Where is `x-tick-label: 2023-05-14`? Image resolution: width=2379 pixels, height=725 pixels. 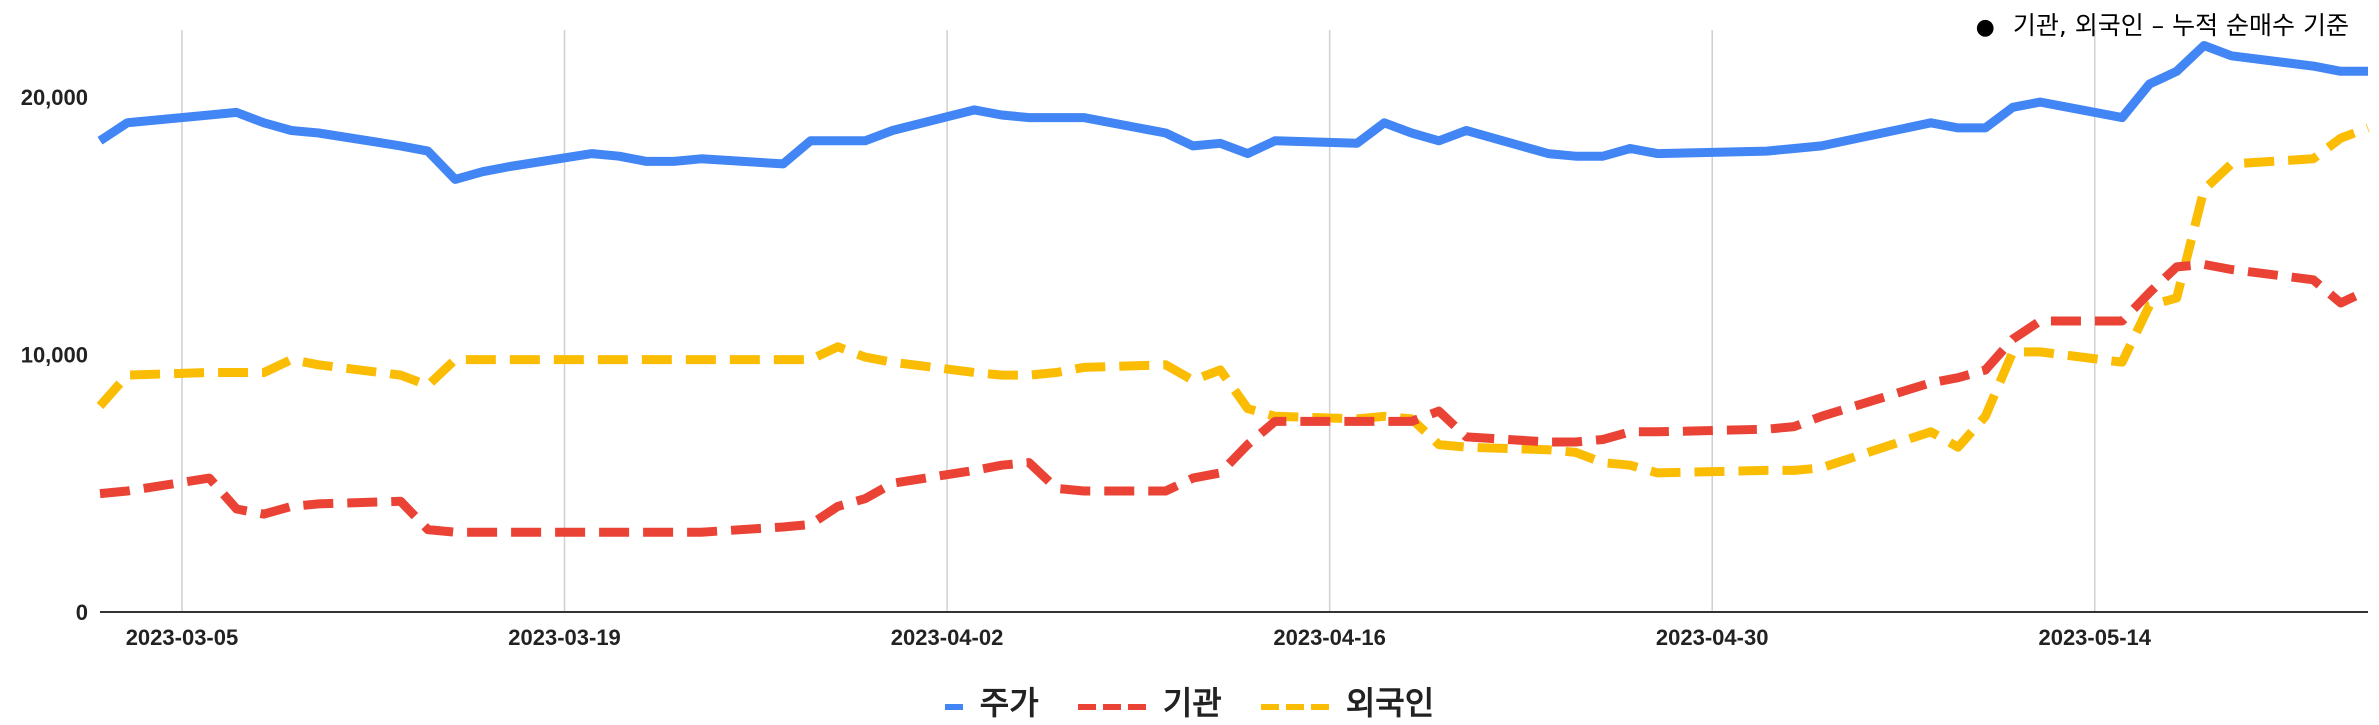 x-tick-label: 2023-05-14 is located at coordinates (2094, 637).